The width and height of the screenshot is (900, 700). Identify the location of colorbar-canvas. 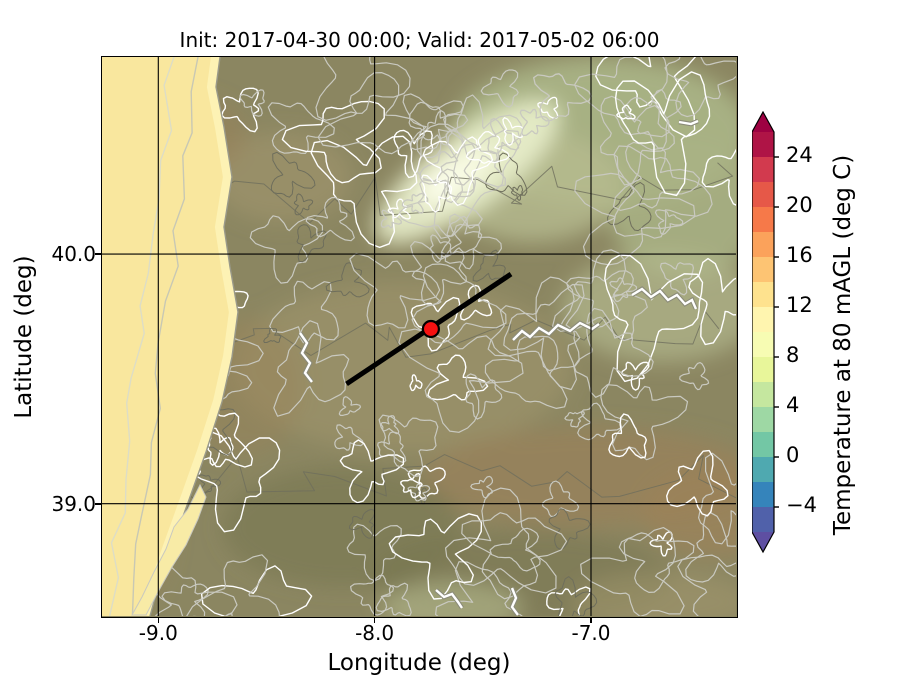
(765, 332).